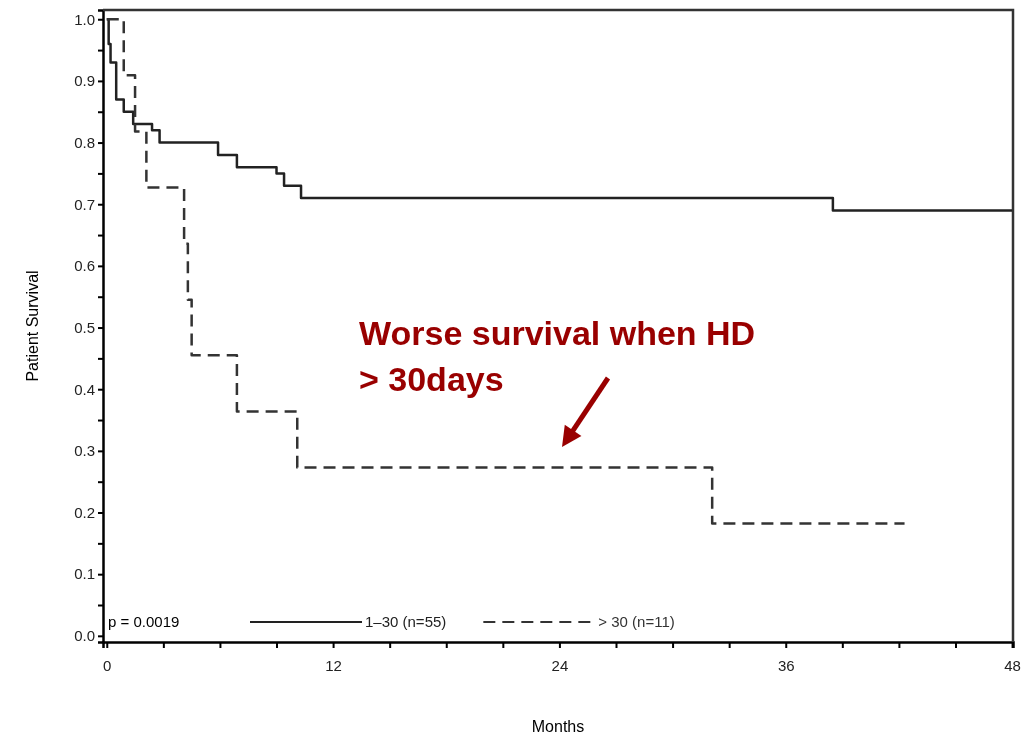  What do you see at coordinates (32, 326) in the screenshot?
I see `y-axis-title: Patient Survival` at bounding box center [32, 326].